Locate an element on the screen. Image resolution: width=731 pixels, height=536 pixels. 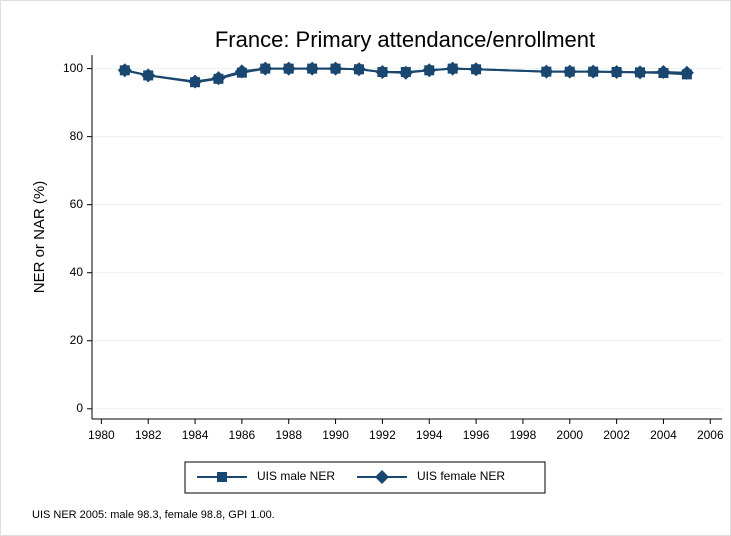
x-tick-label: 1992 is located at coordinates (382, 435).